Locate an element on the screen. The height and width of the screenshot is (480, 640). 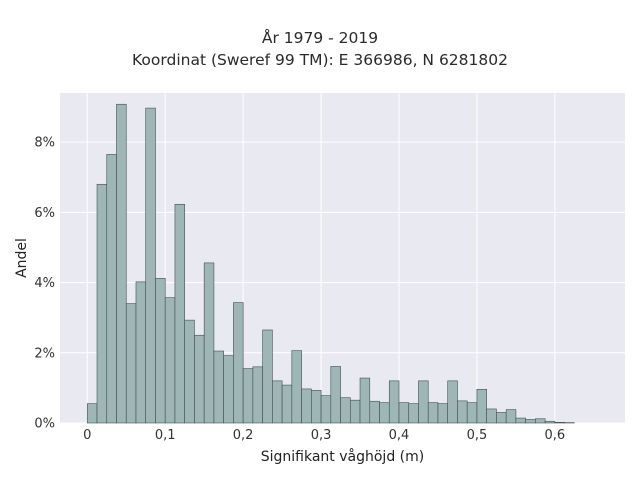
x-axis-ticks: 0 0,1 0,2 0,3 0,4 0,5 0,6 is located at coordinates (324, 435).